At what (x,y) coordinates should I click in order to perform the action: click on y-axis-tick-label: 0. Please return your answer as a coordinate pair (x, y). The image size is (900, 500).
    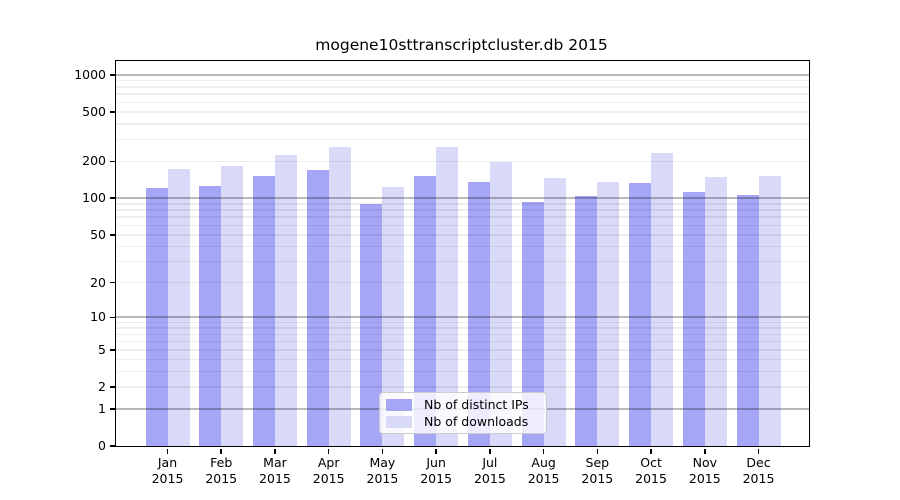
    Looking at the image, I should click on (102, 445).